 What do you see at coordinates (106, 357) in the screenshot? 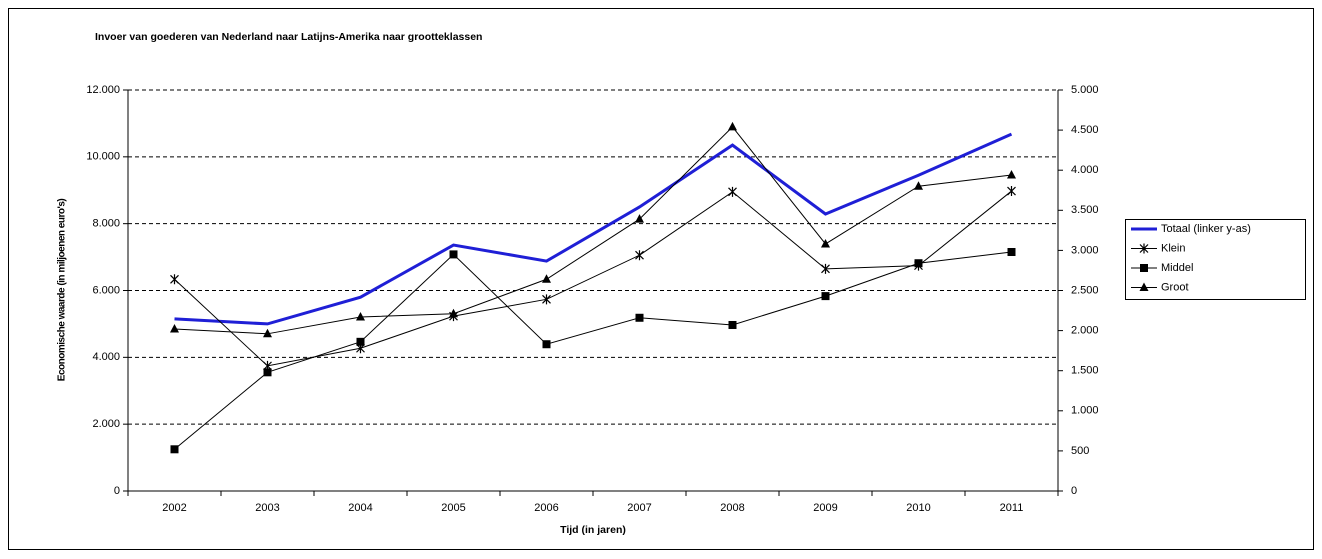
I see `y-tick-label: 4.000` at bounding box center [106, 357].